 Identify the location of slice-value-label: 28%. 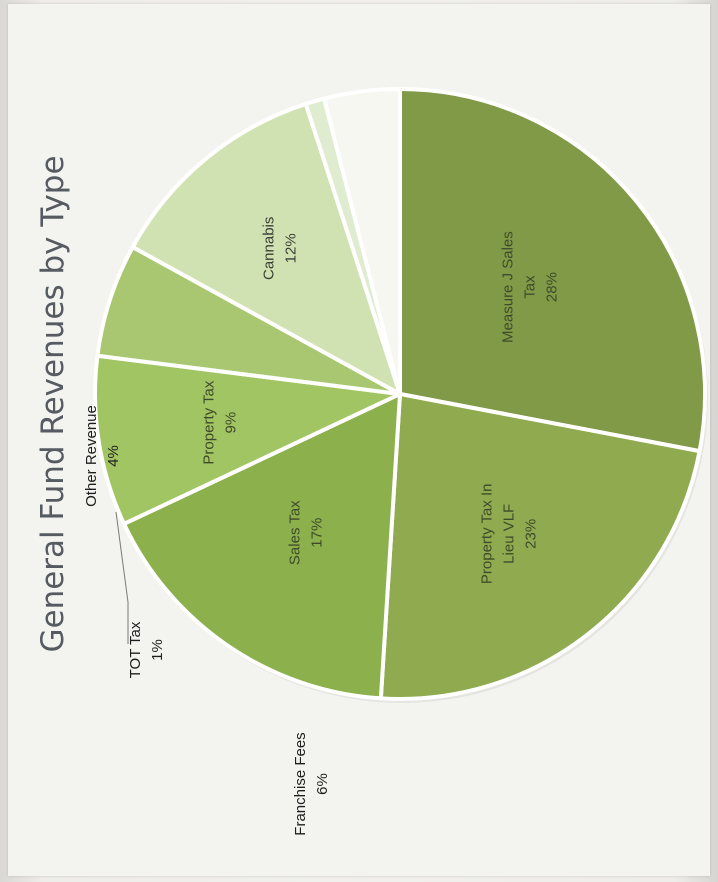
(551, 287).